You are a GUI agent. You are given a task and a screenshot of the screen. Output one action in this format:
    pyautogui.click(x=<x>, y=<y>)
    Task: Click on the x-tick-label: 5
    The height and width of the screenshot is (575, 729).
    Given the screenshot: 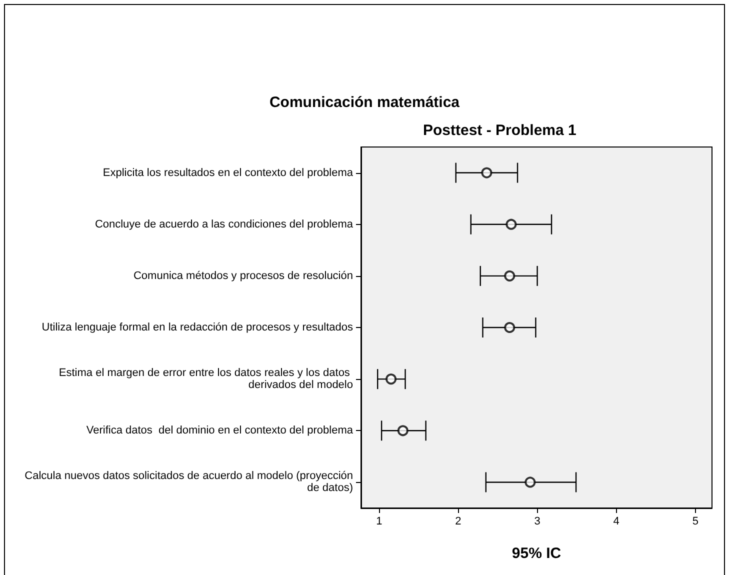 What is the action you would take?
    pyautogui.click(x=695, y=522)
    